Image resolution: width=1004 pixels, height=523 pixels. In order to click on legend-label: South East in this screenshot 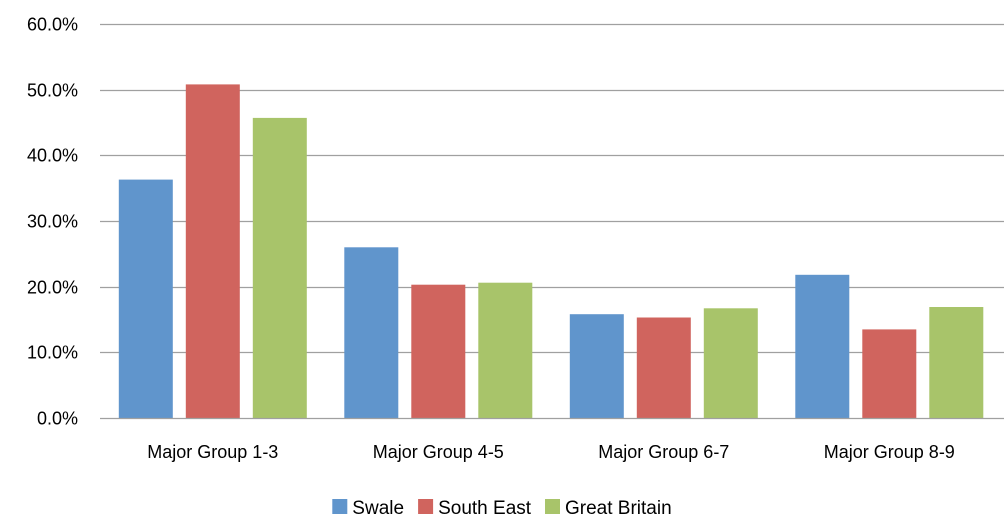, I will do `click(485, 508)`.